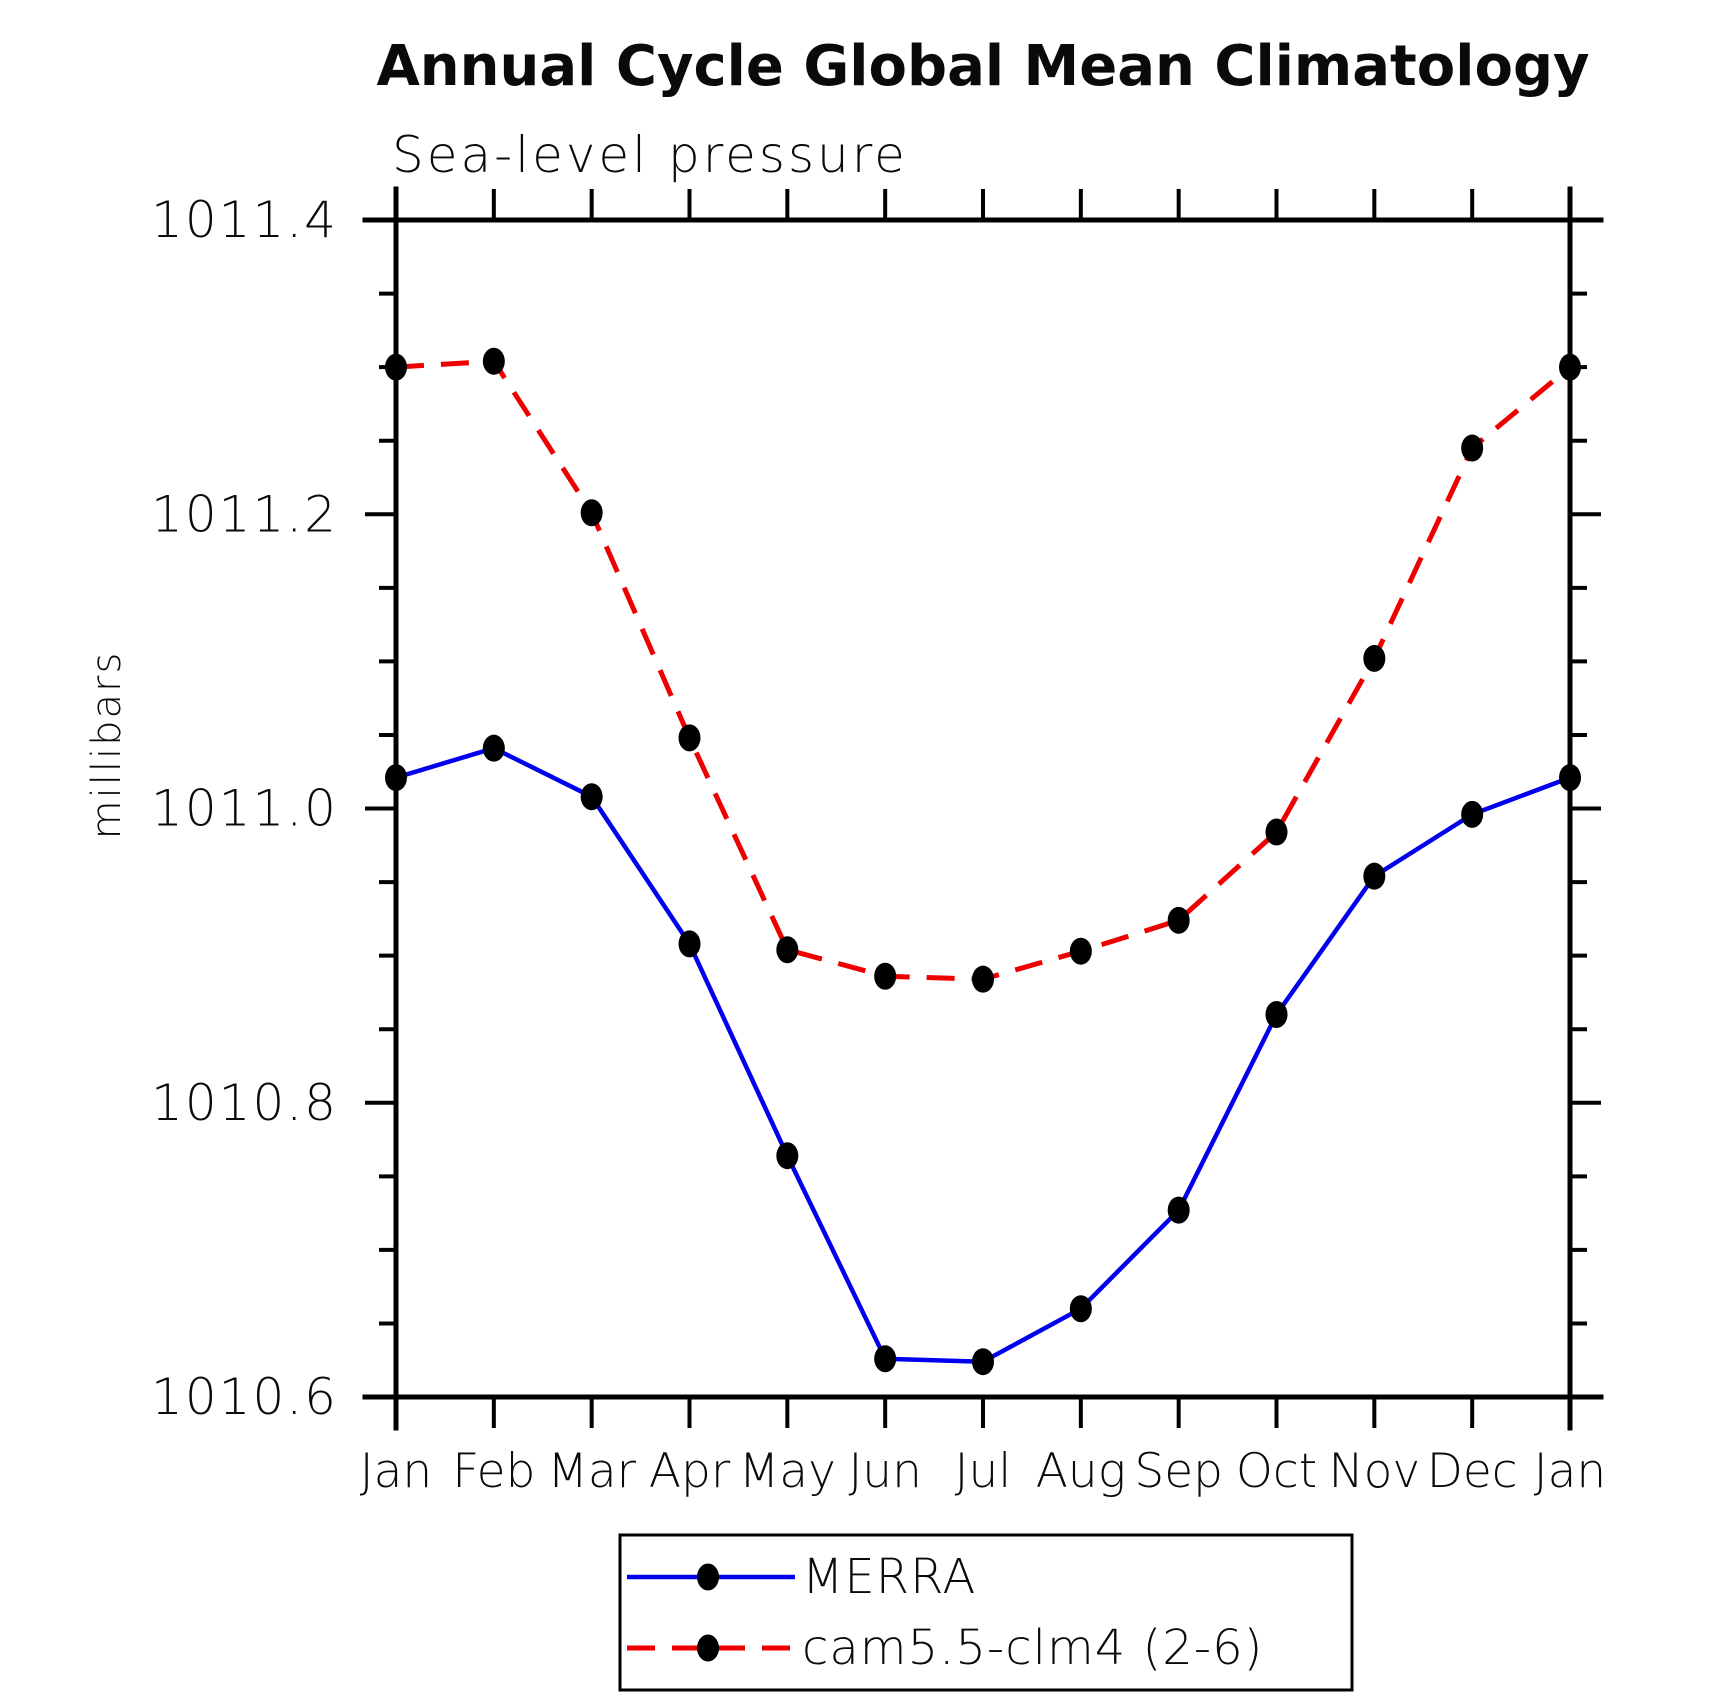  I want to click on y-tick-label: 1010.6, so click(244, 1397).